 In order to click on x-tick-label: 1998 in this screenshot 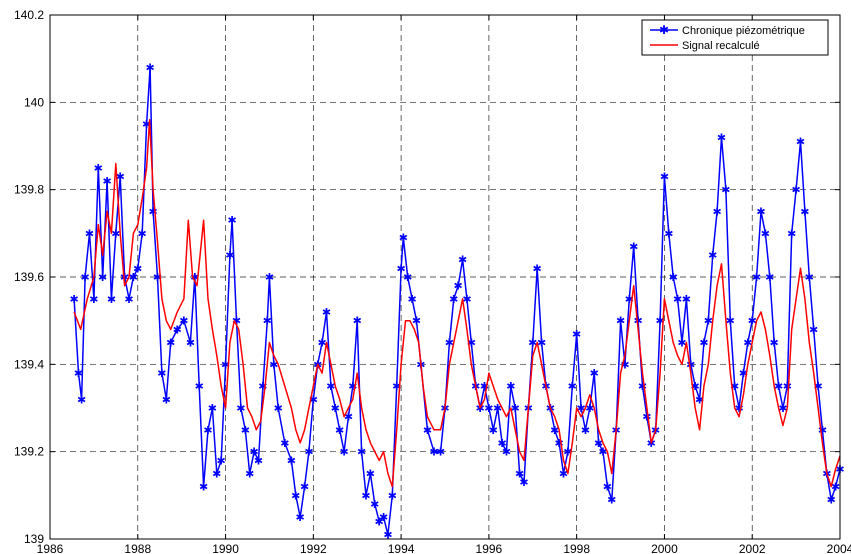, I will do `click(576, 548)`.